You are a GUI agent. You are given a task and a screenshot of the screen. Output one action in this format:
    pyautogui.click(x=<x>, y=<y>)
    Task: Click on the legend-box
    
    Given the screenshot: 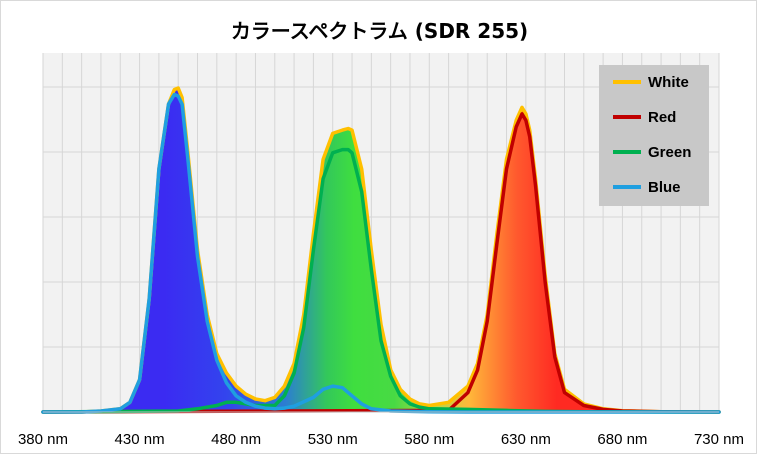 What is the action you would take?
    pyautogui.click(x=654, y=135)
    